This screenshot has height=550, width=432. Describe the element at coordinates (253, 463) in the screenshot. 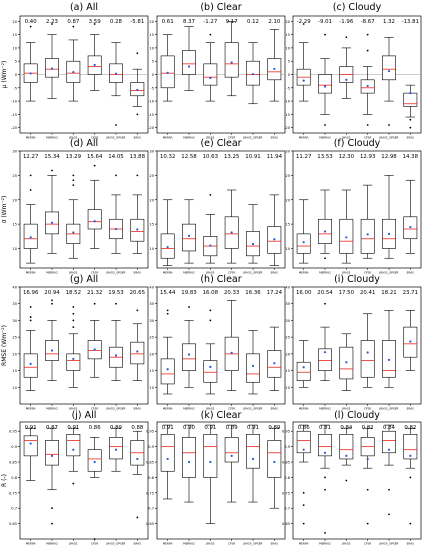

I see `box-jra55-opser` at that location.